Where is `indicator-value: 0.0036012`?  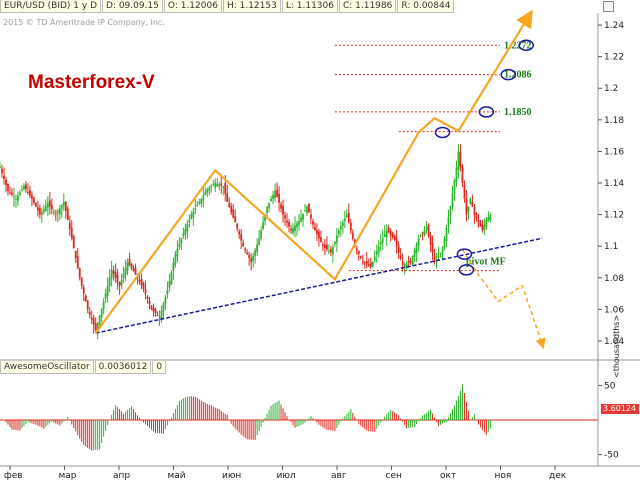
indicator-value: 0.0036012 is located at coordinates (123, 367).